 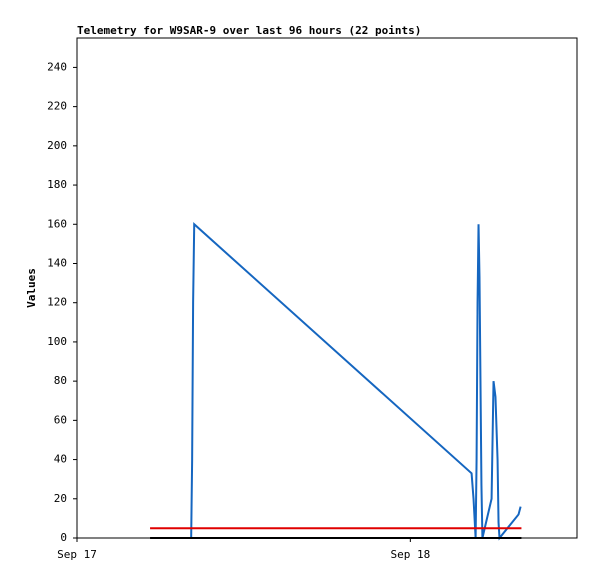 I want to click on y-tick-label: 160, so click(x=57, y=223).